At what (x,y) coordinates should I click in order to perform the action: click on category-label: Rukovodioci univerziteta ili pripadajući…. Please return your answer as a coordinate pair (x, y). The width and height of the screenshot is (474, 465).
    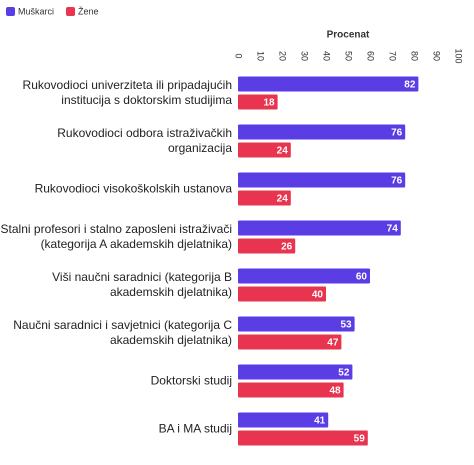
    Looking at the image, I should click on (127, 92).